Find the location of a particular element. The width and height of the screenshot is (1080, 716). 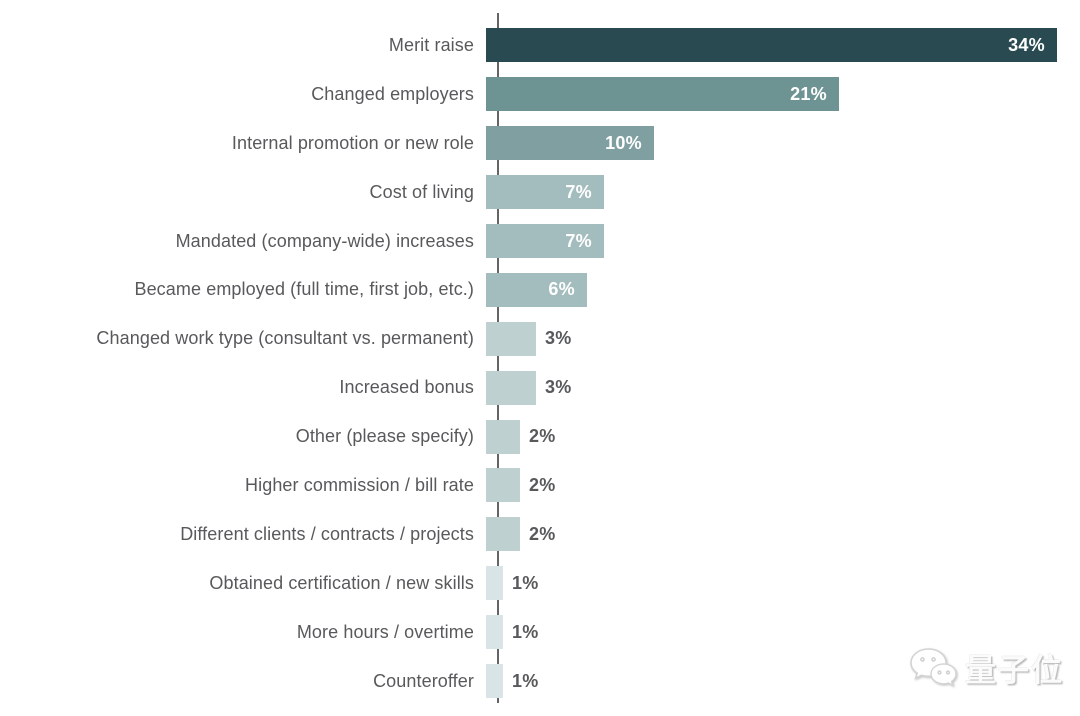

bar: 10% is located at coordinates (570, 143).